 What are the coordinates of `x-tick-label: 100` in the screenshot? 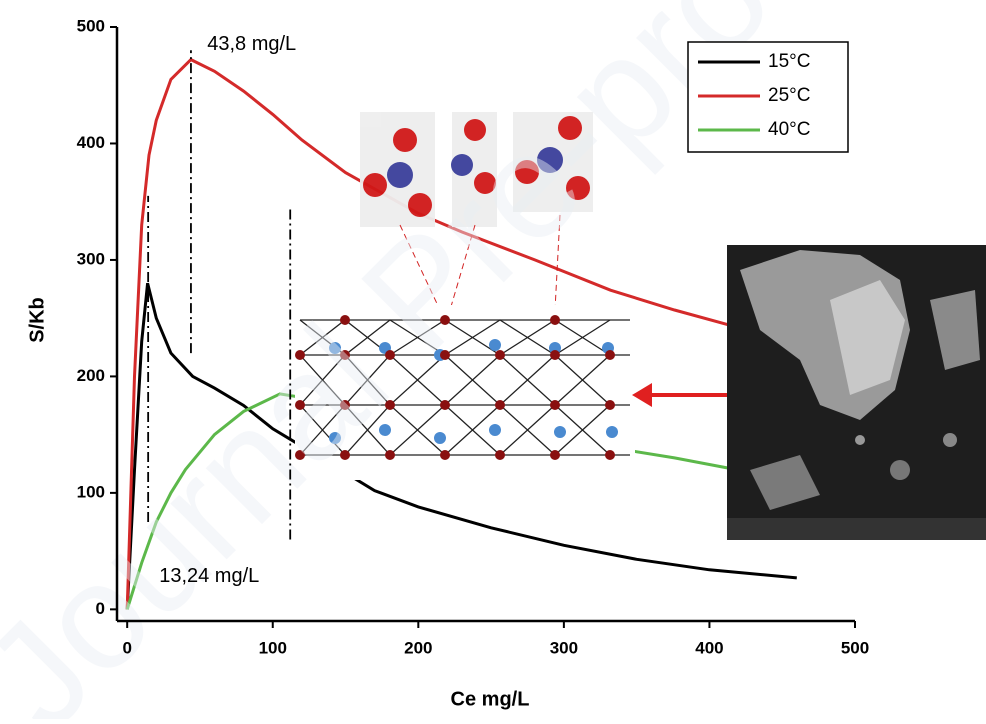 It's located at (273, 647).